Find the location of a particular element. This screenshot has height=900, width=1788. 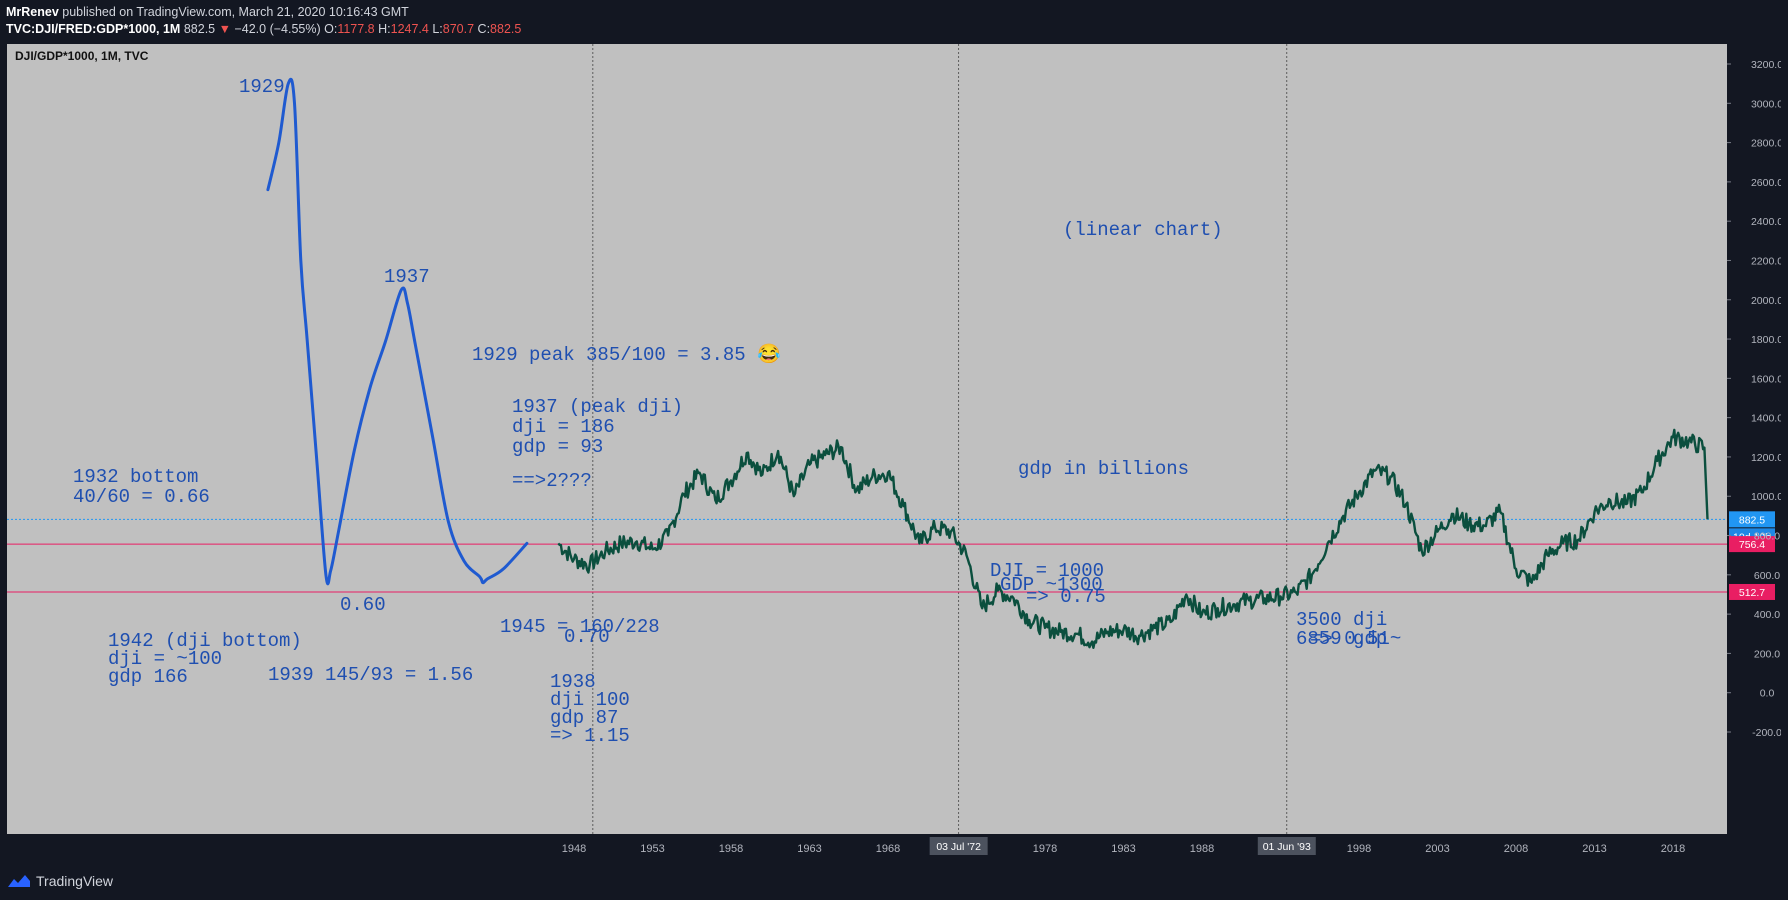

annotation: 40/60 = 0.66 is located at coordinates (141, 497).